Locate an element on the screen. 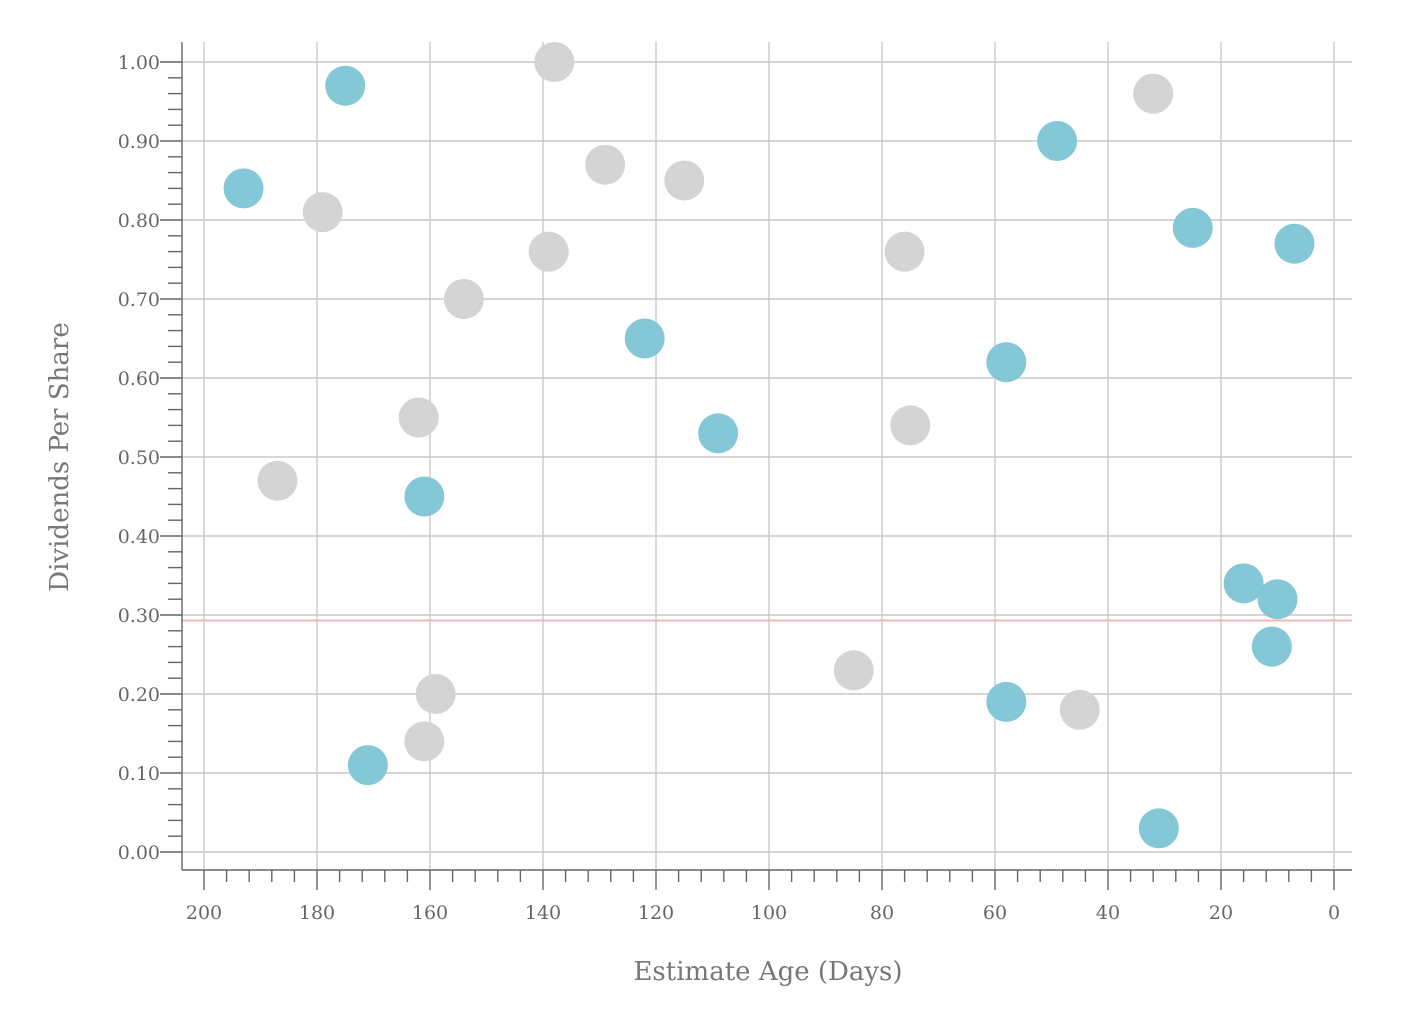 This screenshot has width=1414, height=1016. y-tick-label: 0.90 is located at coordinates (139, 142).